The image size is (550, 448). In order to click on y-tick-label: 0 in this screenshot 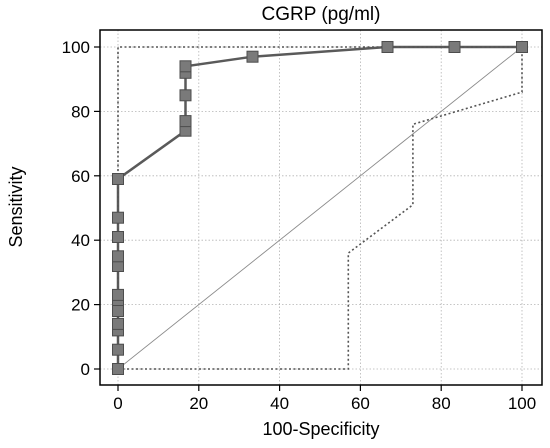, I will do `click(85, 369)`.